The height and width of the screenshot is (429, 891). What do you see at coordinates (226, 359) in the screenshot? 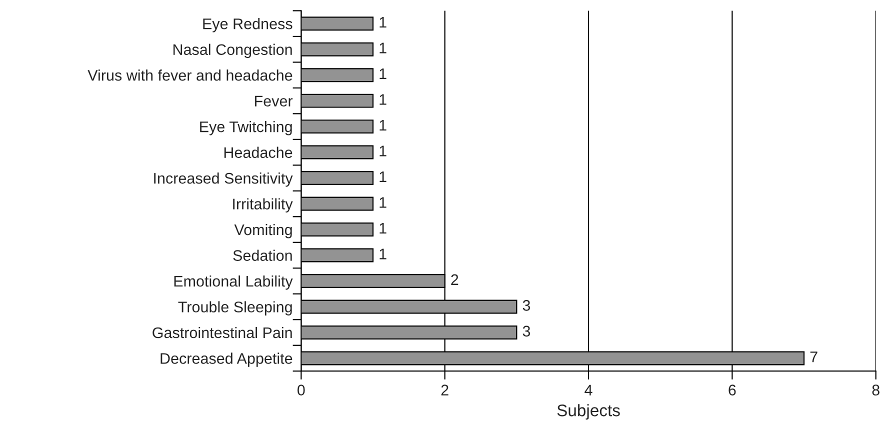
I see `y-tick-label: Decreased Appetite` at bounding box center [226, 359].